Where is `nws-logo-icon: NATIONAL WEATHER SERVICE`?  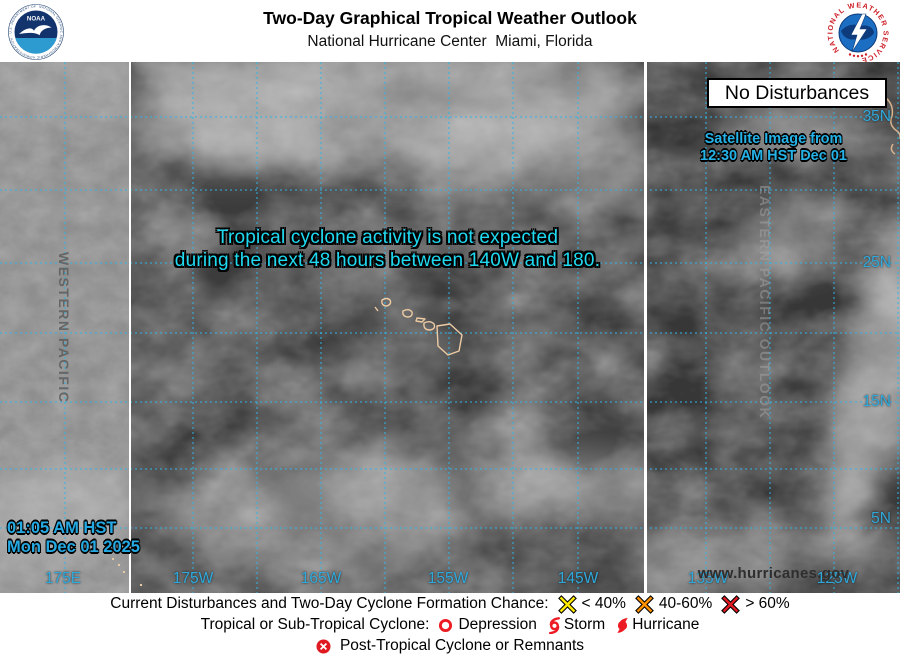
nws-logo-icon: NATIONAL WEATHER SERVICE is located at coordinates (857, 35).